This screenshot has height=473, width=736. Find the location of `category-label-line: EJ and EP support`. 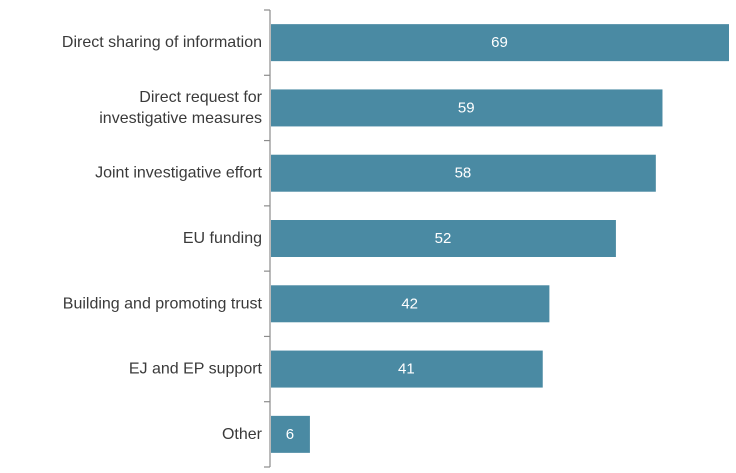

category-label-line: EJ and EP support is located at coordinates (196, 369).